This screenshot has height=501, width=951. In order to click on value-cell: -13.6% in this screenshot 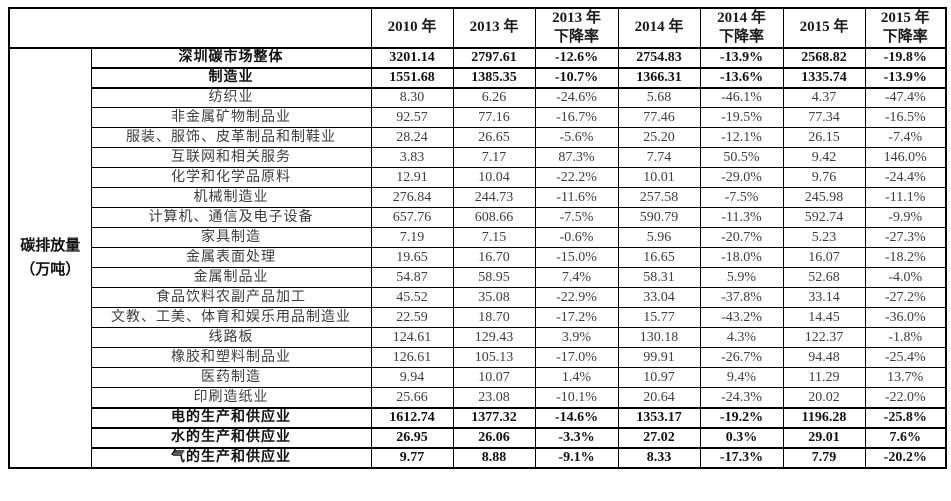, I will do `click(741, 77)`.